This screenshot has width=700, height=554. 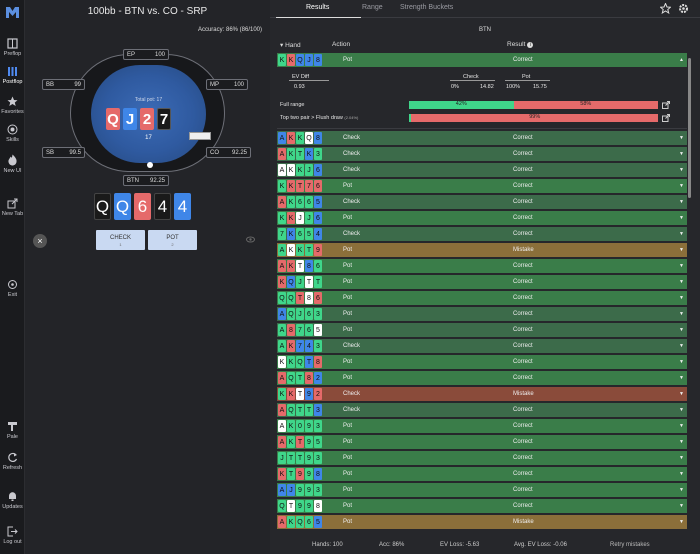 I want to click on scrollbar, so click(x=689, y=128).